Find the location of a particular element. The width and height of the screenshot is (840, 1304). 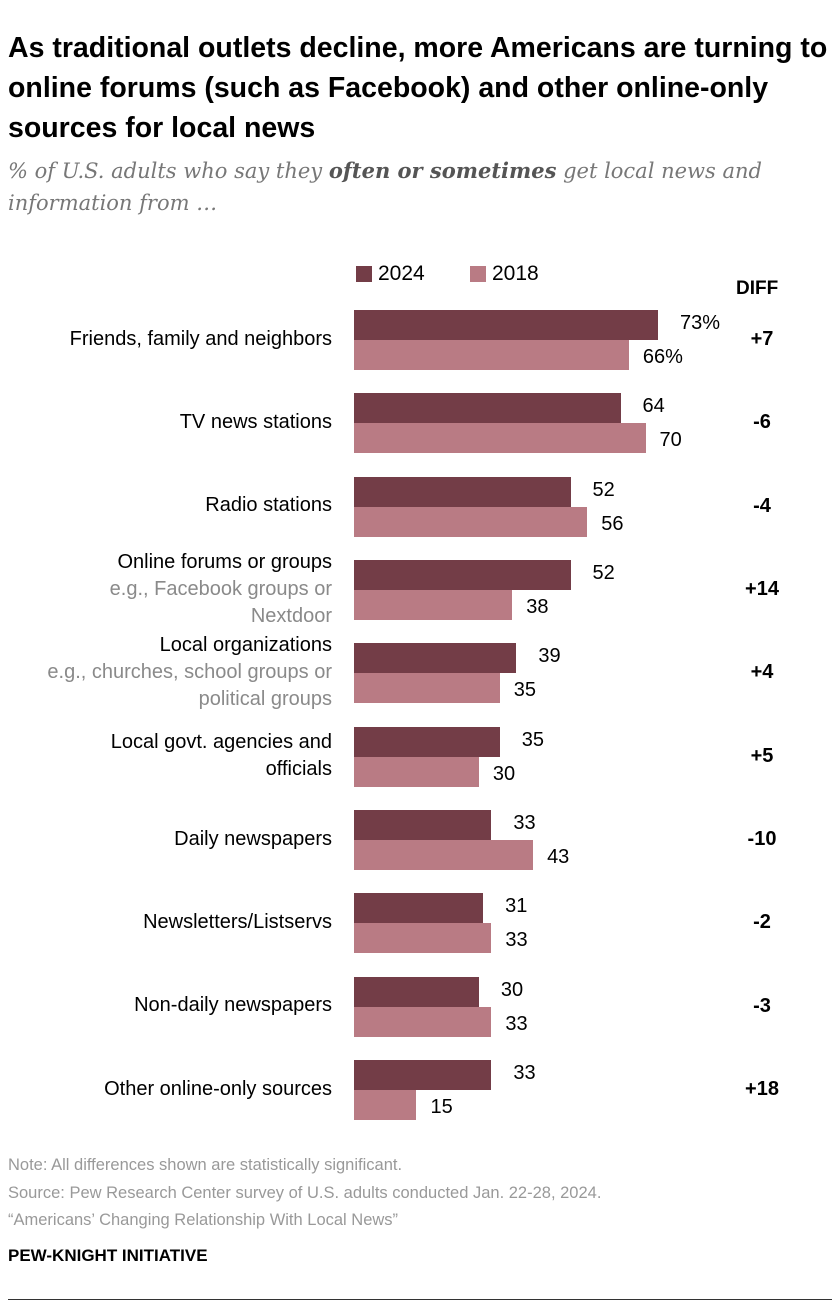

category-label-line: Other online-only sources is located at coordinates (218, 1088).